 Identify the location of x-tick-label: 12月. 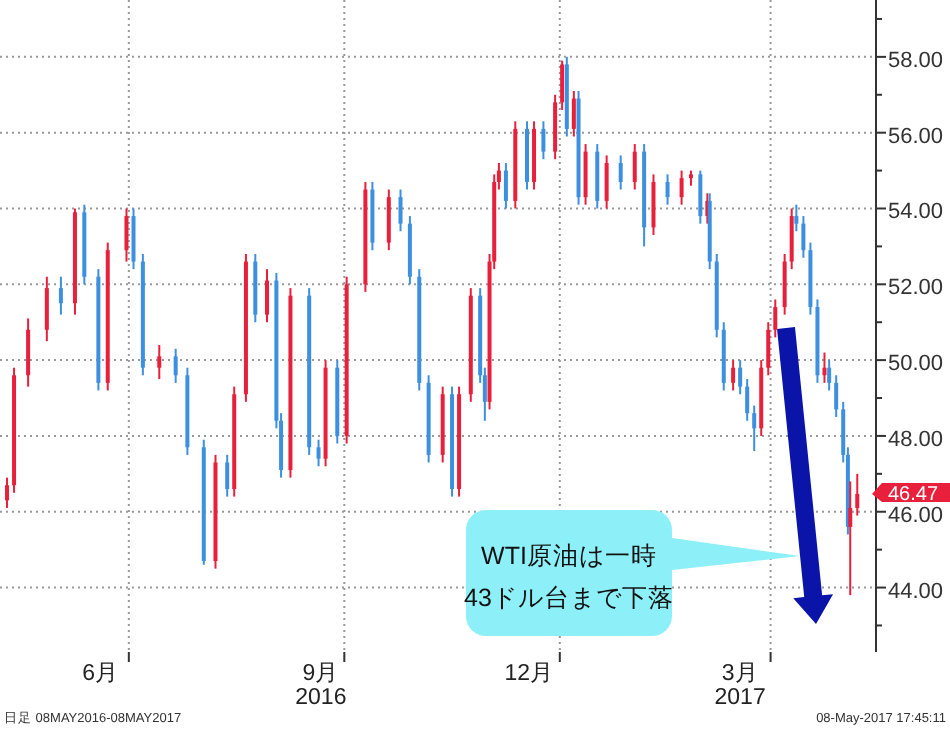
(529, 673).